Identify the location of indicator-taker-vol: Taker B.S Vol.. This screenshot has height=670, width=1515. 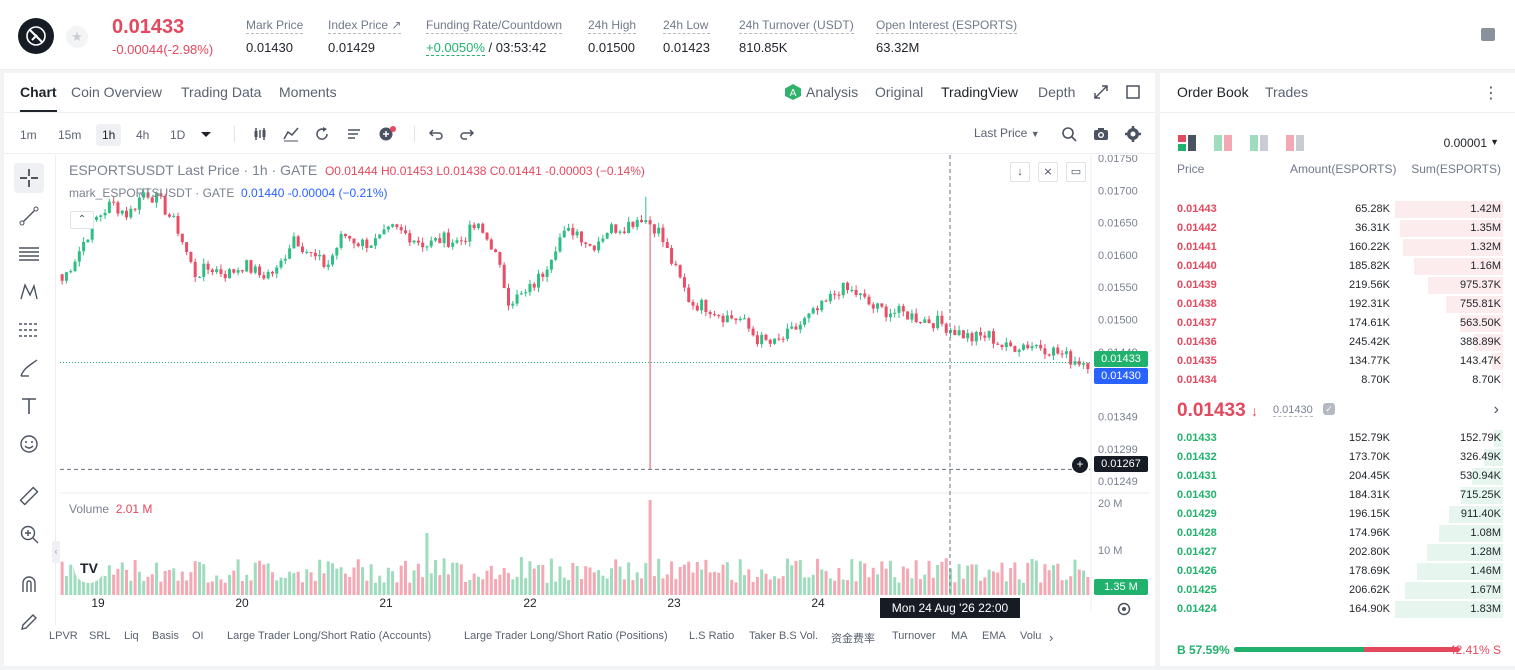
(784, 636).